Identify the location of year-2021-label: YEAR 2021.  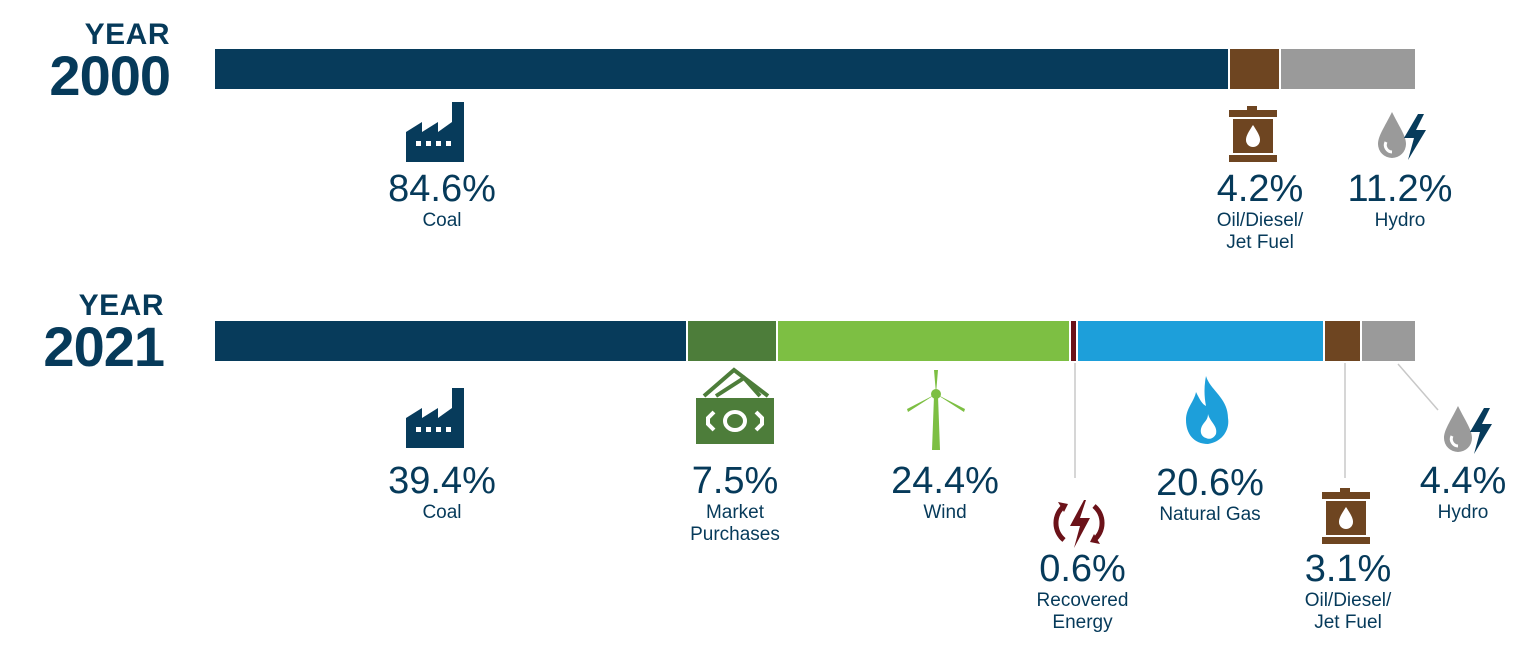
(82, 333).